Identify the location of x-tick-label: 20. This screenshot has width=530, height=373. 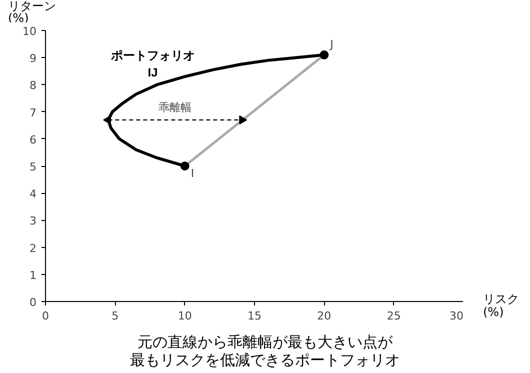
(324, 316).